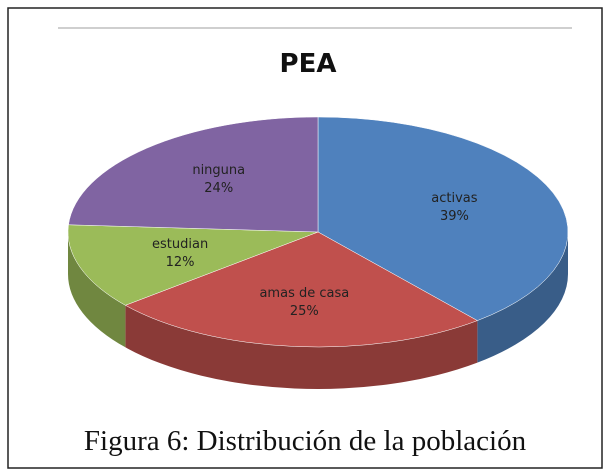  Describe the element at coordinates (454, 198) in the screenshot. I see `slice-label: activas` at that location.